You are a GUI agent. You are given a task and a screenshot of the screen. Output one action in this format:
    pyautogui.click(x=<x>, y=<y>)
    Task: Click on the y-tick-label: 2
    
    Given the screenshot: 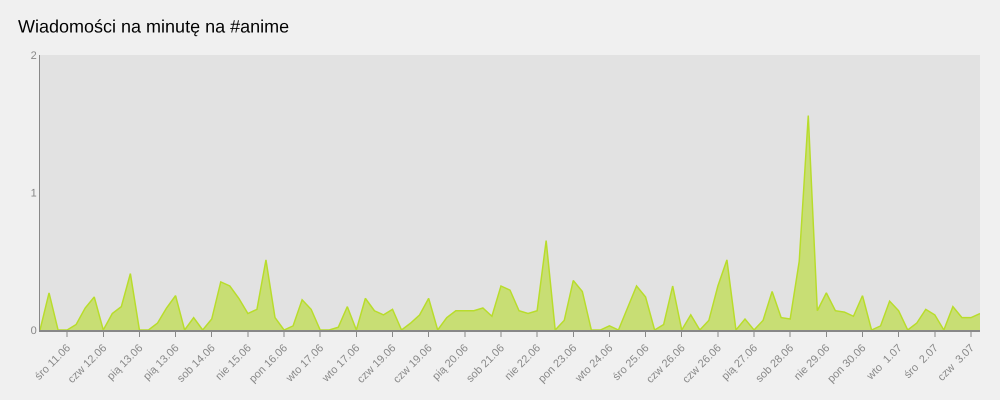 What is the action you would take?
    pyautogui.click(x=33, y=56)
    